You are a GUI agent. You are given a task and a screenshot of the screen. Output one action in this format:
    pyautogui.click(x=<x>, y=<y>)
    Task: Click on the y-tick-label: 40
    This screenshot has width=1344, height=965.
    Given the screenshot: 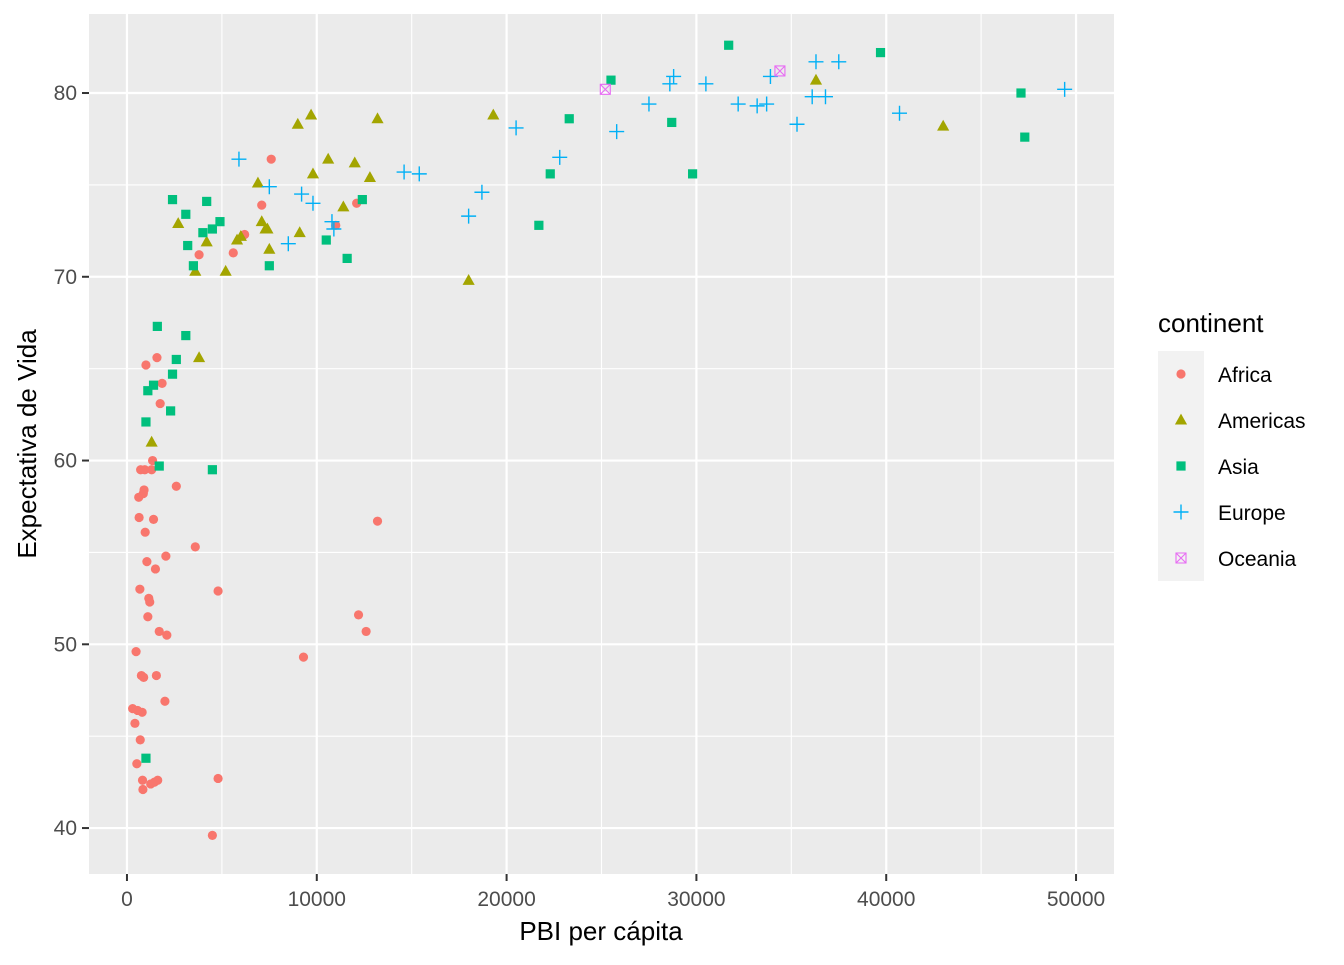 What is the action you would take?
    pyautogui.click(x=65, y=828)
    